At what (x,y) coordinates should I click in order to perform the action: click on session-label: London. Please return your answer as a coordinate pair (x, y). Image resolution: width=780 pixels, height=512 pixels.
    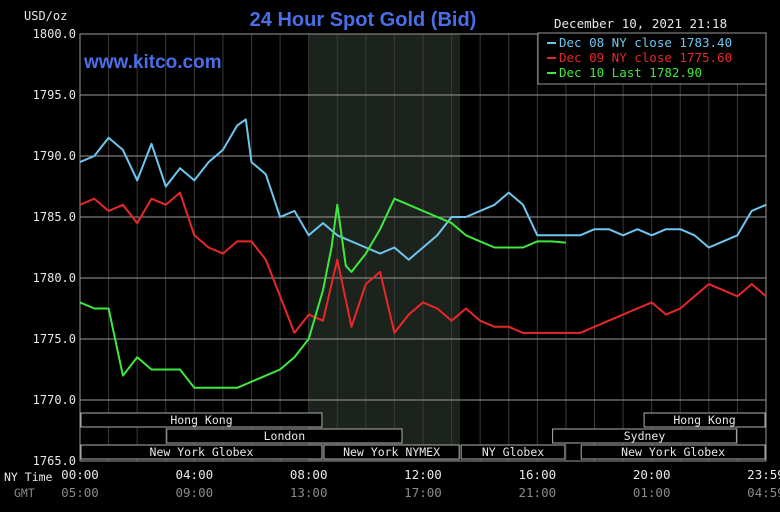
    Looking at the image, I should click on (285, 436).